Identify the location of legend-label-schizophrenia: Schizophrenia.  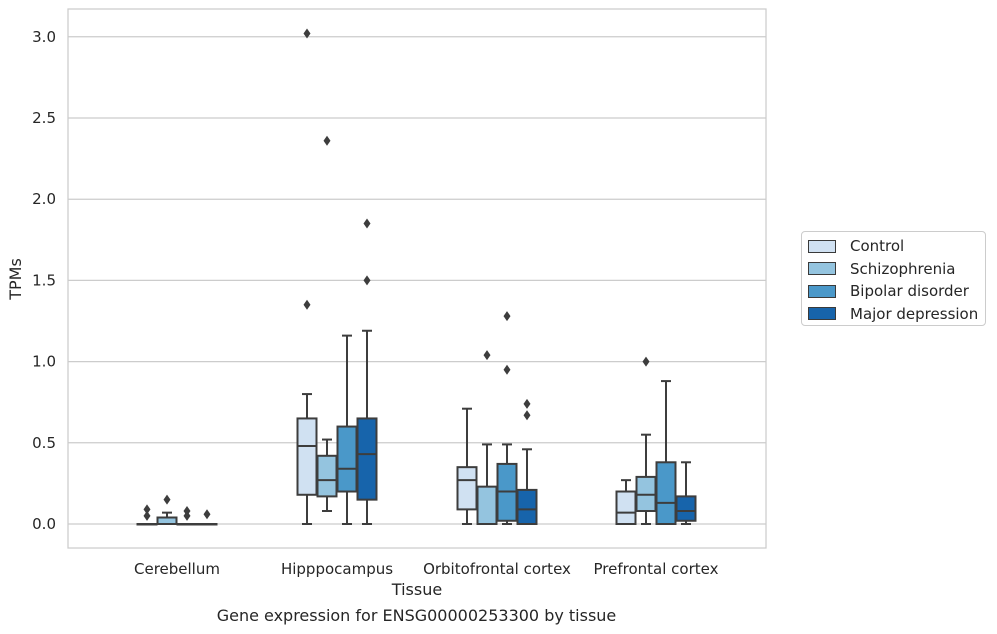
(903, 268).